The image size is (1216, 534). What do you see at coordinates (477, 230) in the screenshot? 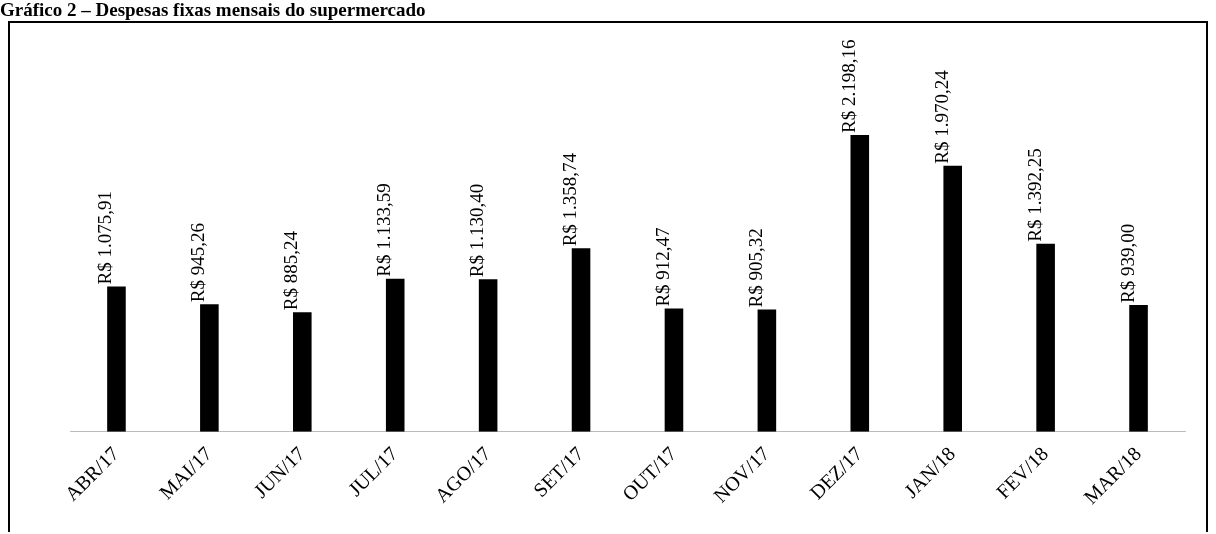
I see `data-label: R$ 1.130,40` at bounding box center [477, 230].